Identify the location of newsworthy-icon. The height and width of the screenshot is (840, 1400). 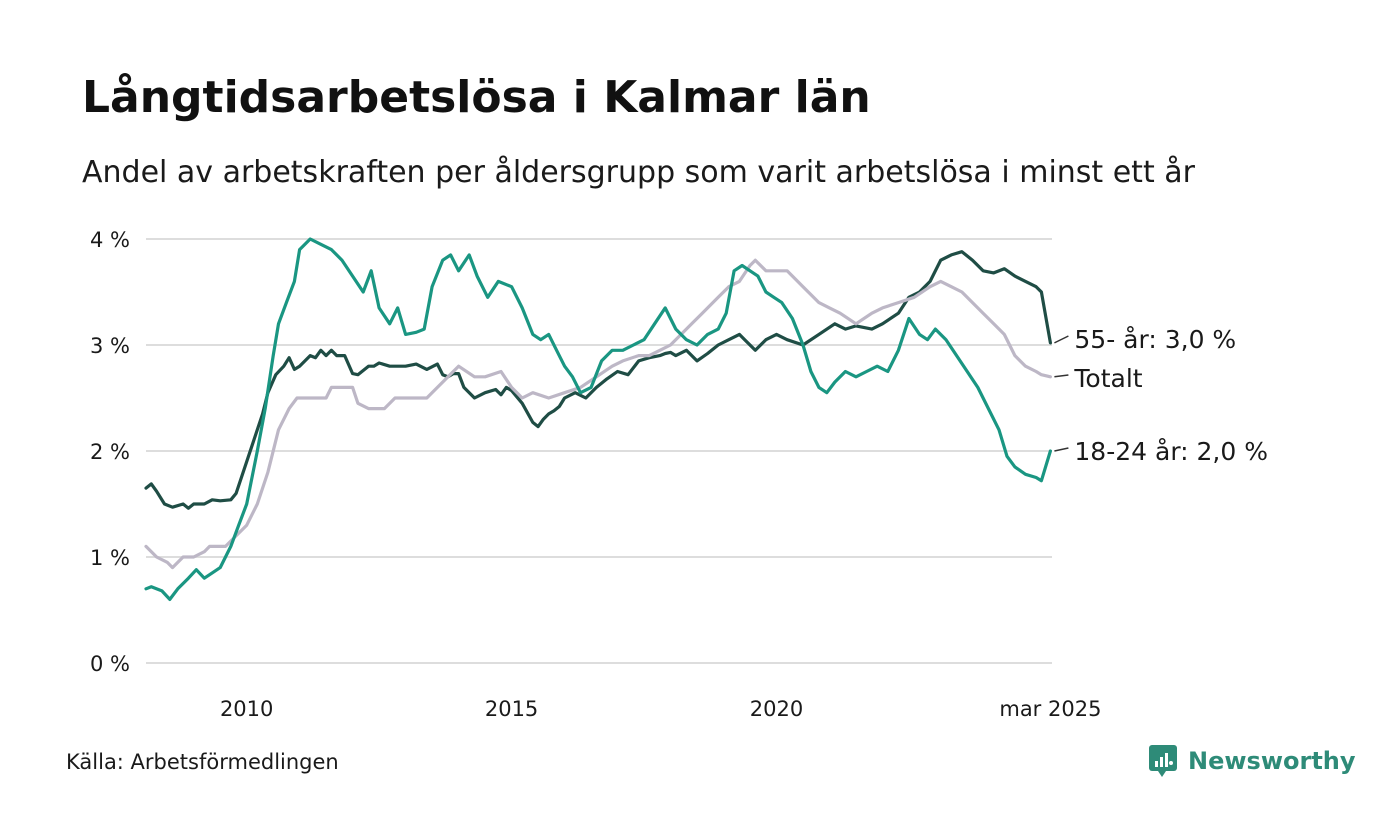
(1163, 761).